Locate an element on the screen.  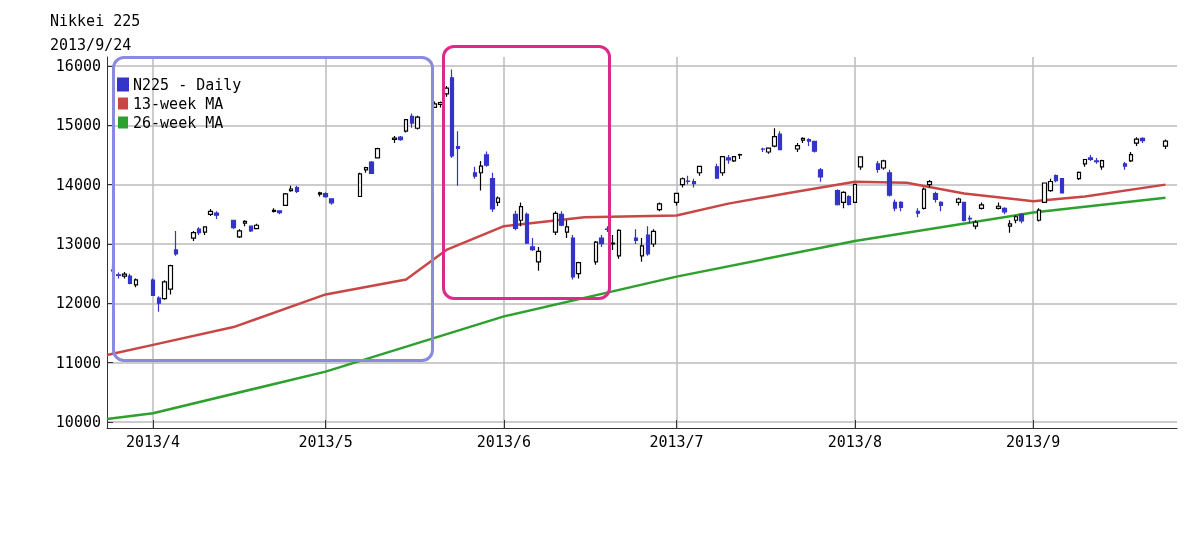
x-tick-label: 2013/8 is located at coordinates (854, 441).